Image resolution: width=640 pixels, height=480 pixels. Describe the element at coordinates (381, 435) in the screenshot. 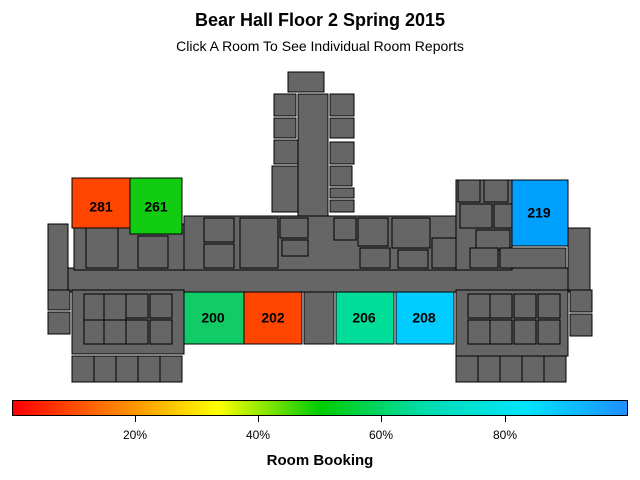

I see `legend-tick-label: 60%` at that location.